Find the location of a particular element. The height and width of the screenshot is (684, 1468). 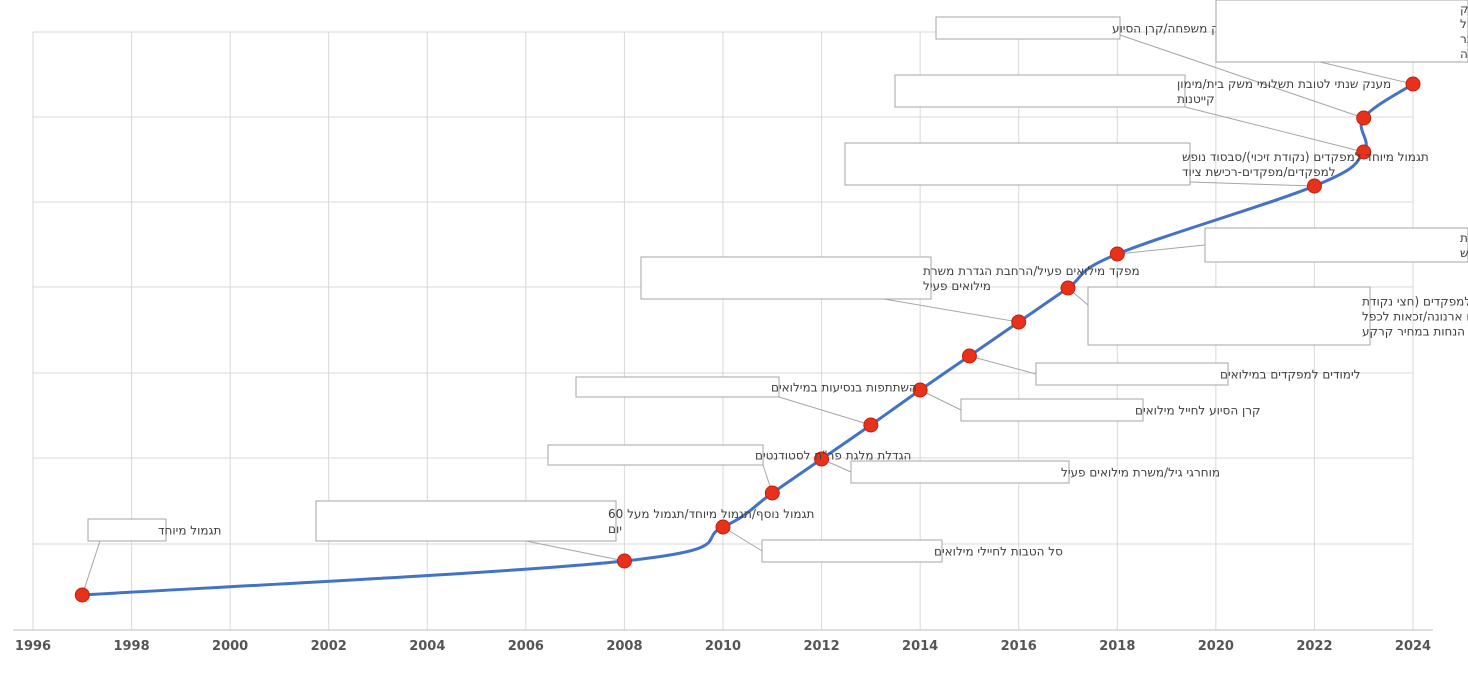

x-tick-label: 2008 is located at coordinates (624, 646).